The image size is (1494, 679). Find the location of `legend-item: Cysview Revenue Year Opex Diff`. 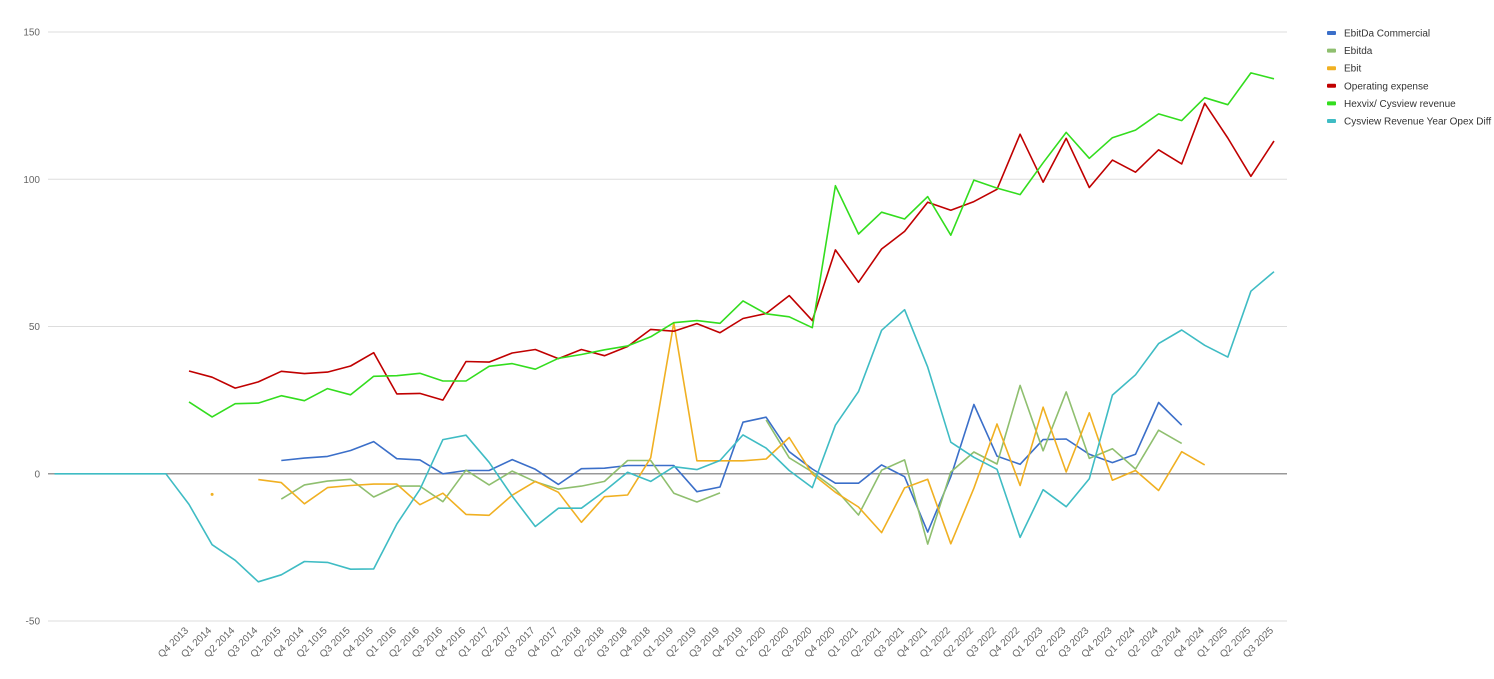

legend-item: Cysview Revenue Year Opex Diff is located at coordinates (1409, 122).